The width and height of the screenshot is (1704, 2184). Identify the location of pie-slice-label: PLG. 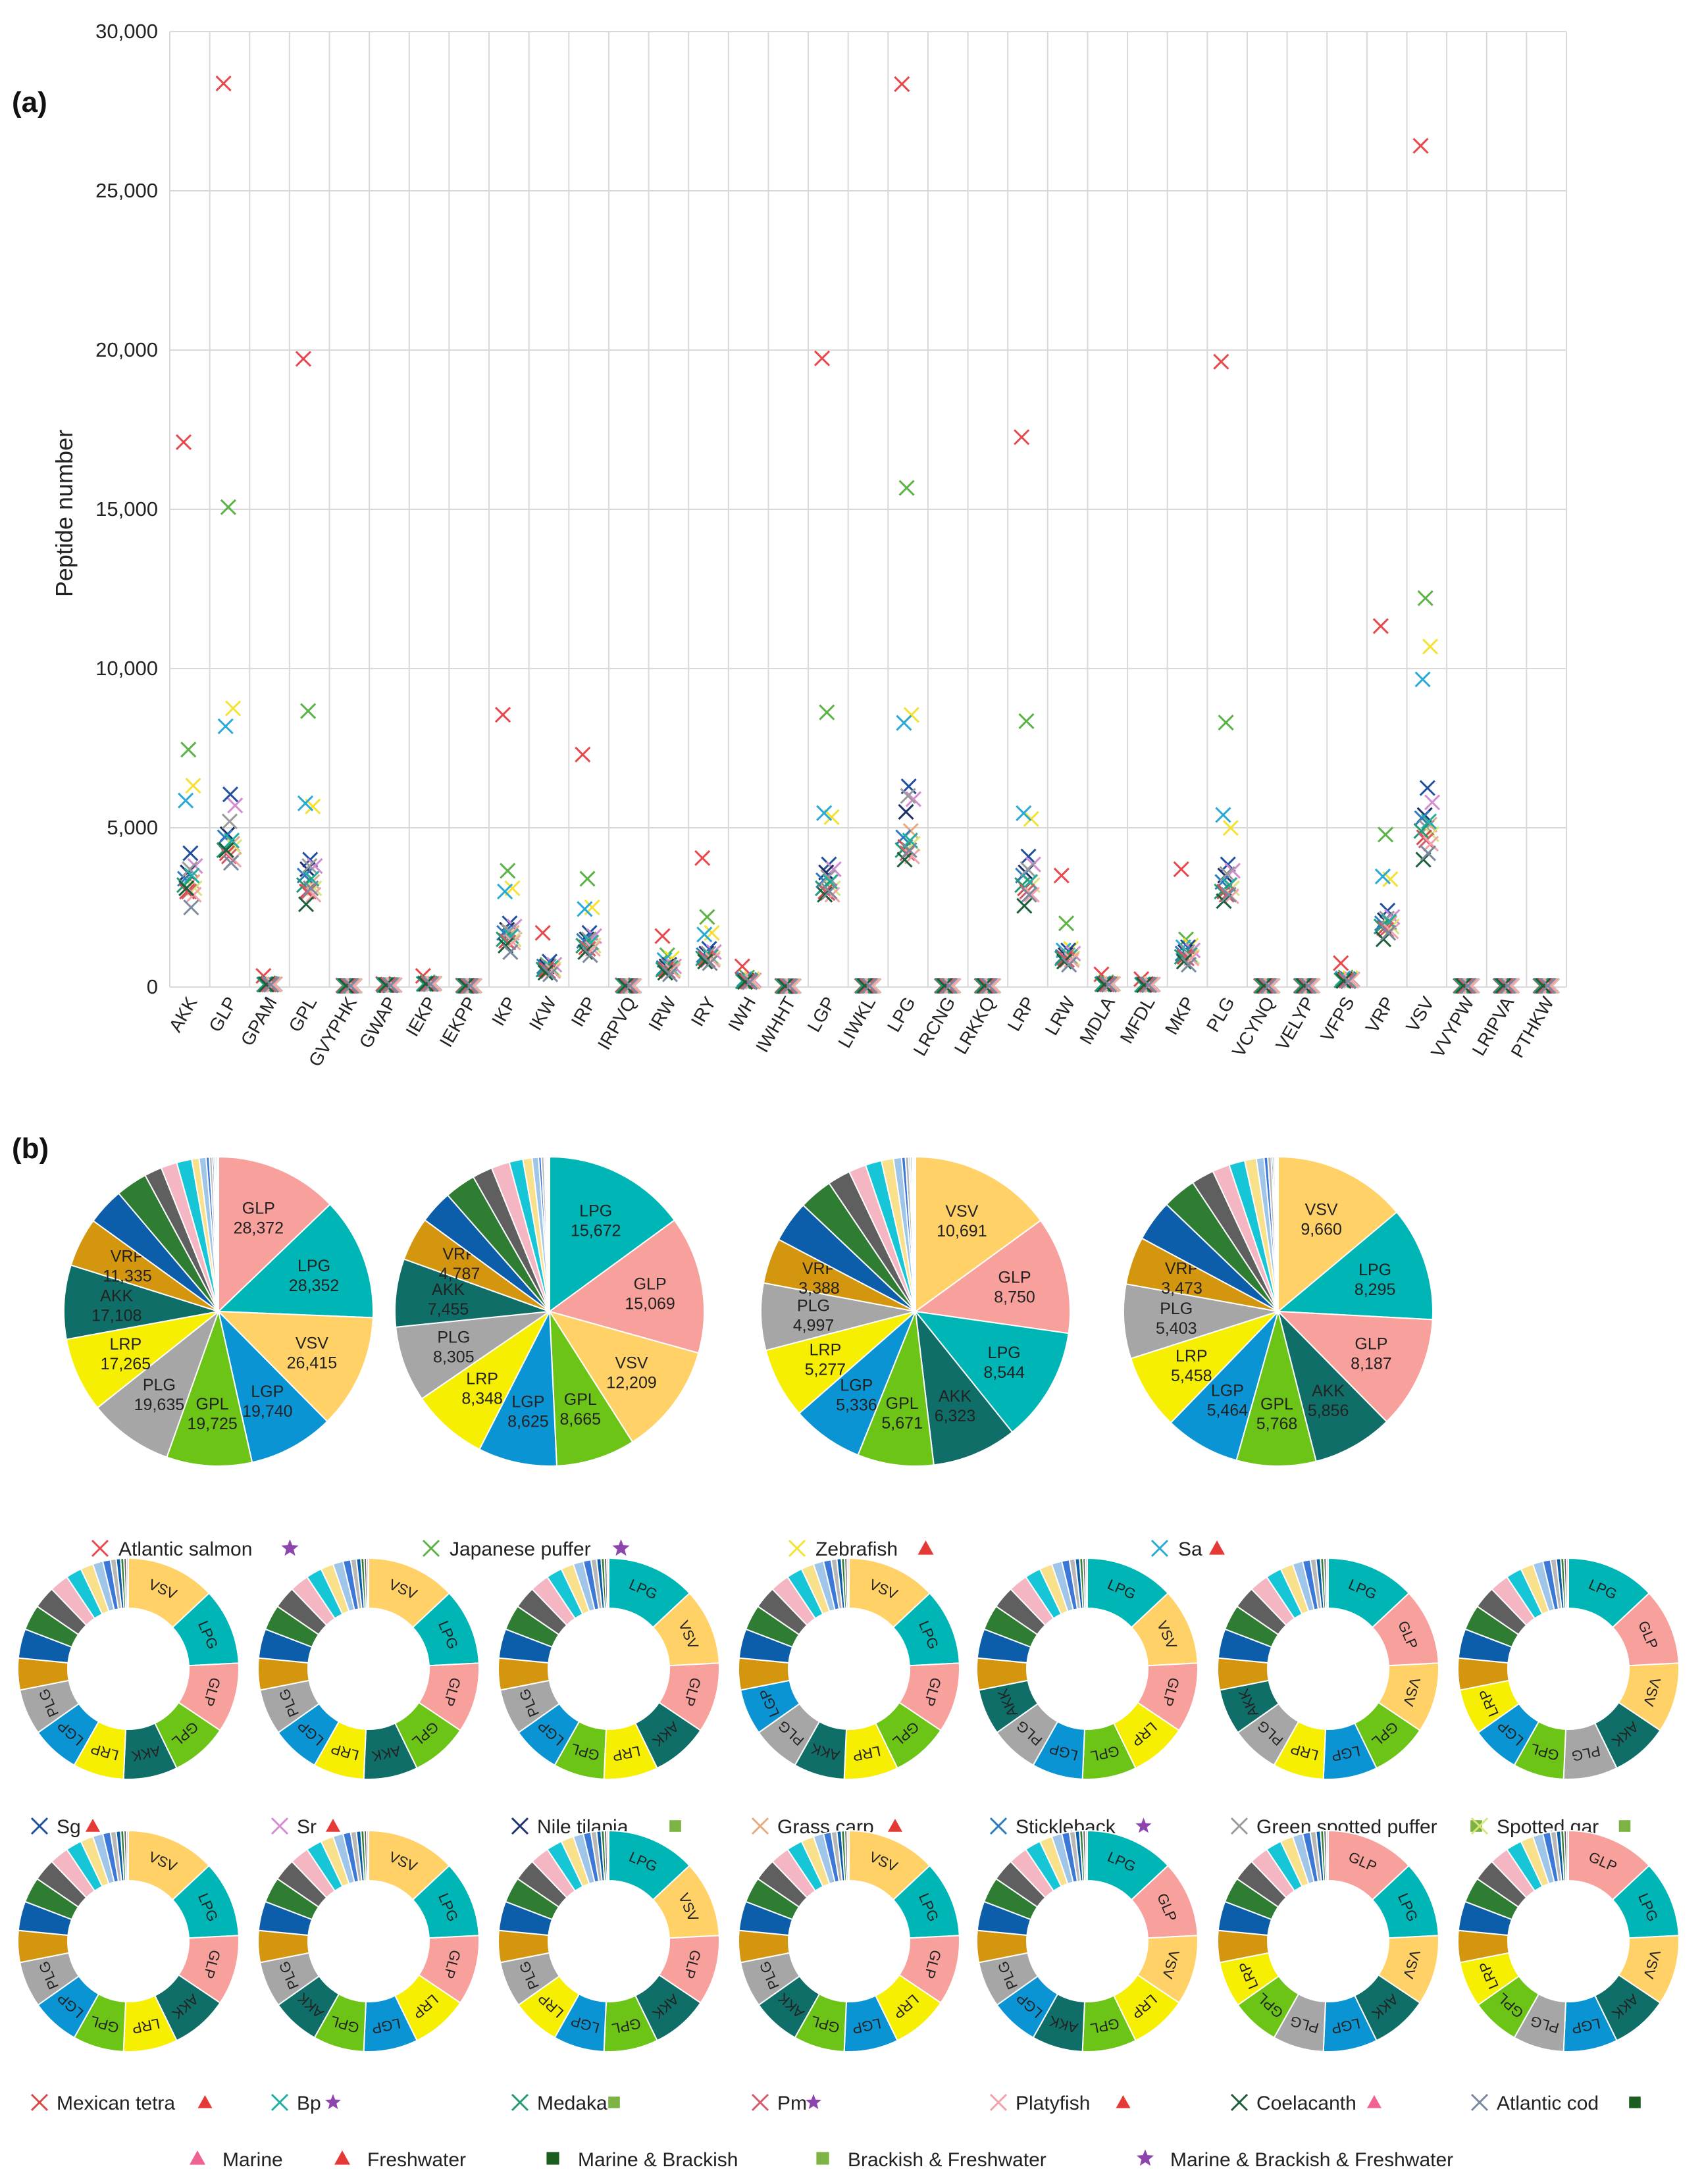
(453, 1337).